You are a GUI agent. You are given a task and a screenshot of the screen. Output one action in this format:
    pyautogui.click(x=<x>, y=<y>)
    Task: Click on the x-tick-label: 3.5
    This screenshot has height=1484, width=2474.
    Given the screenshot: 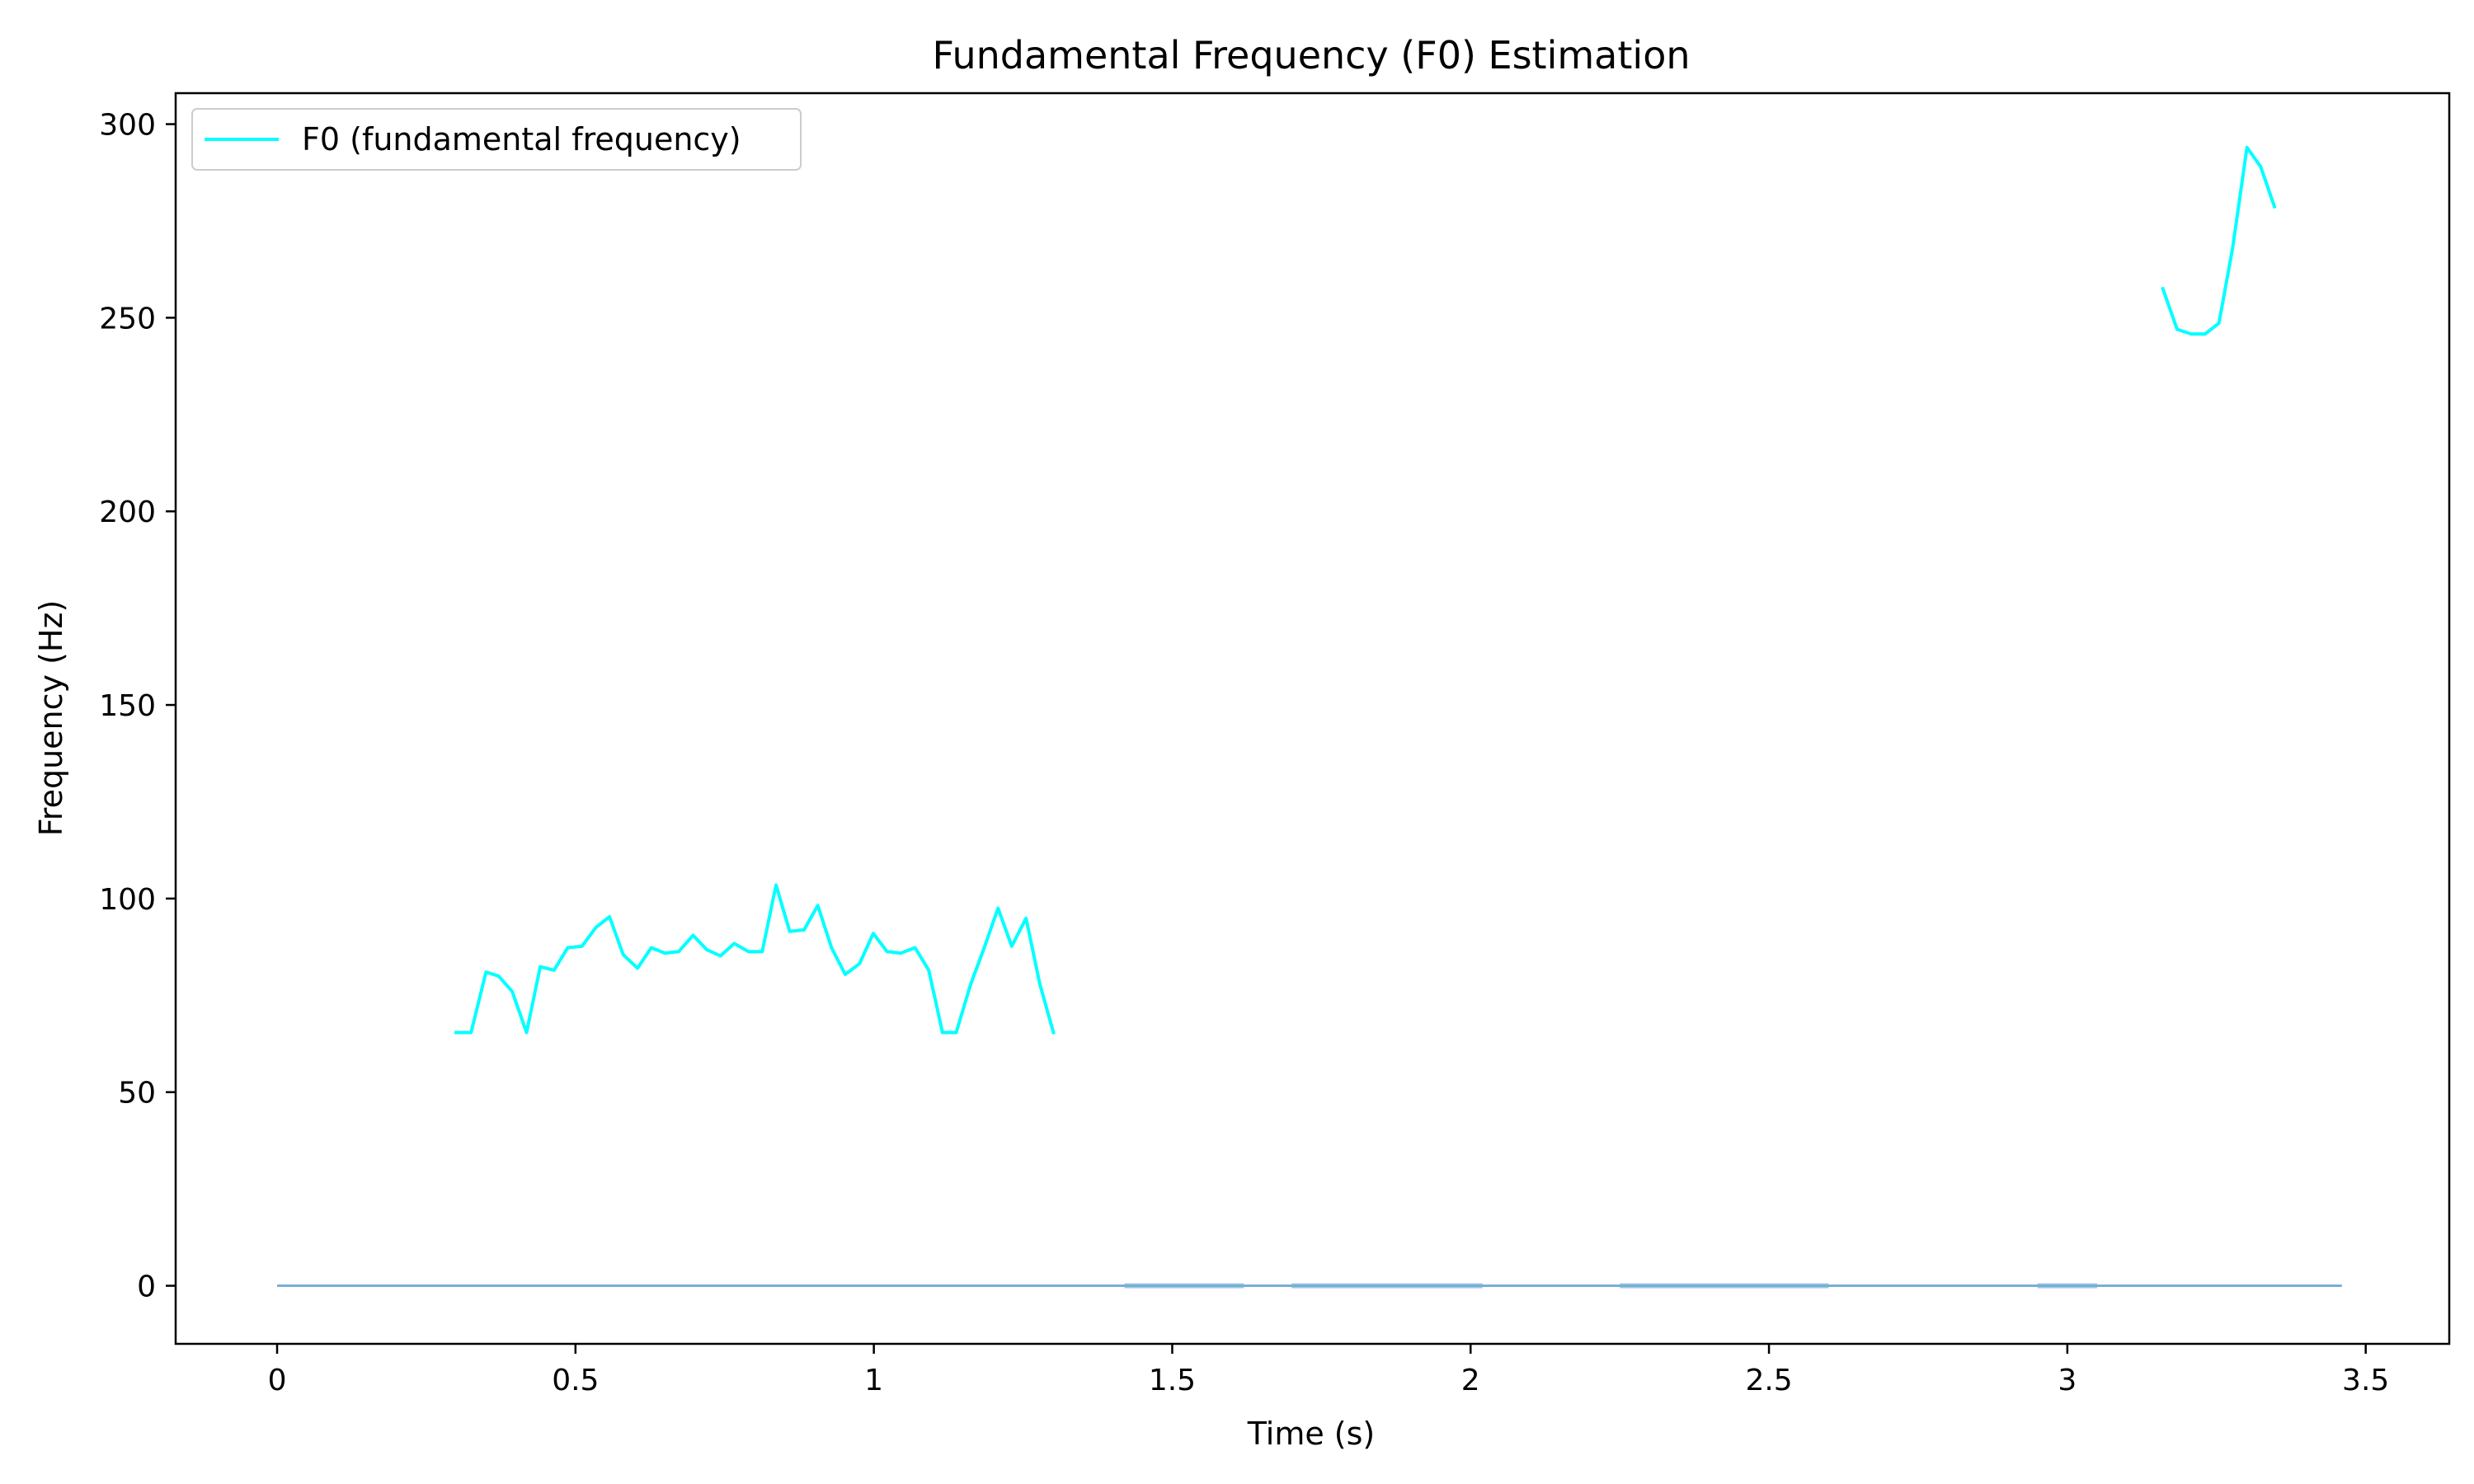 What is the action you would take?
    pyautogui.click(x=2365, y=1380)
    